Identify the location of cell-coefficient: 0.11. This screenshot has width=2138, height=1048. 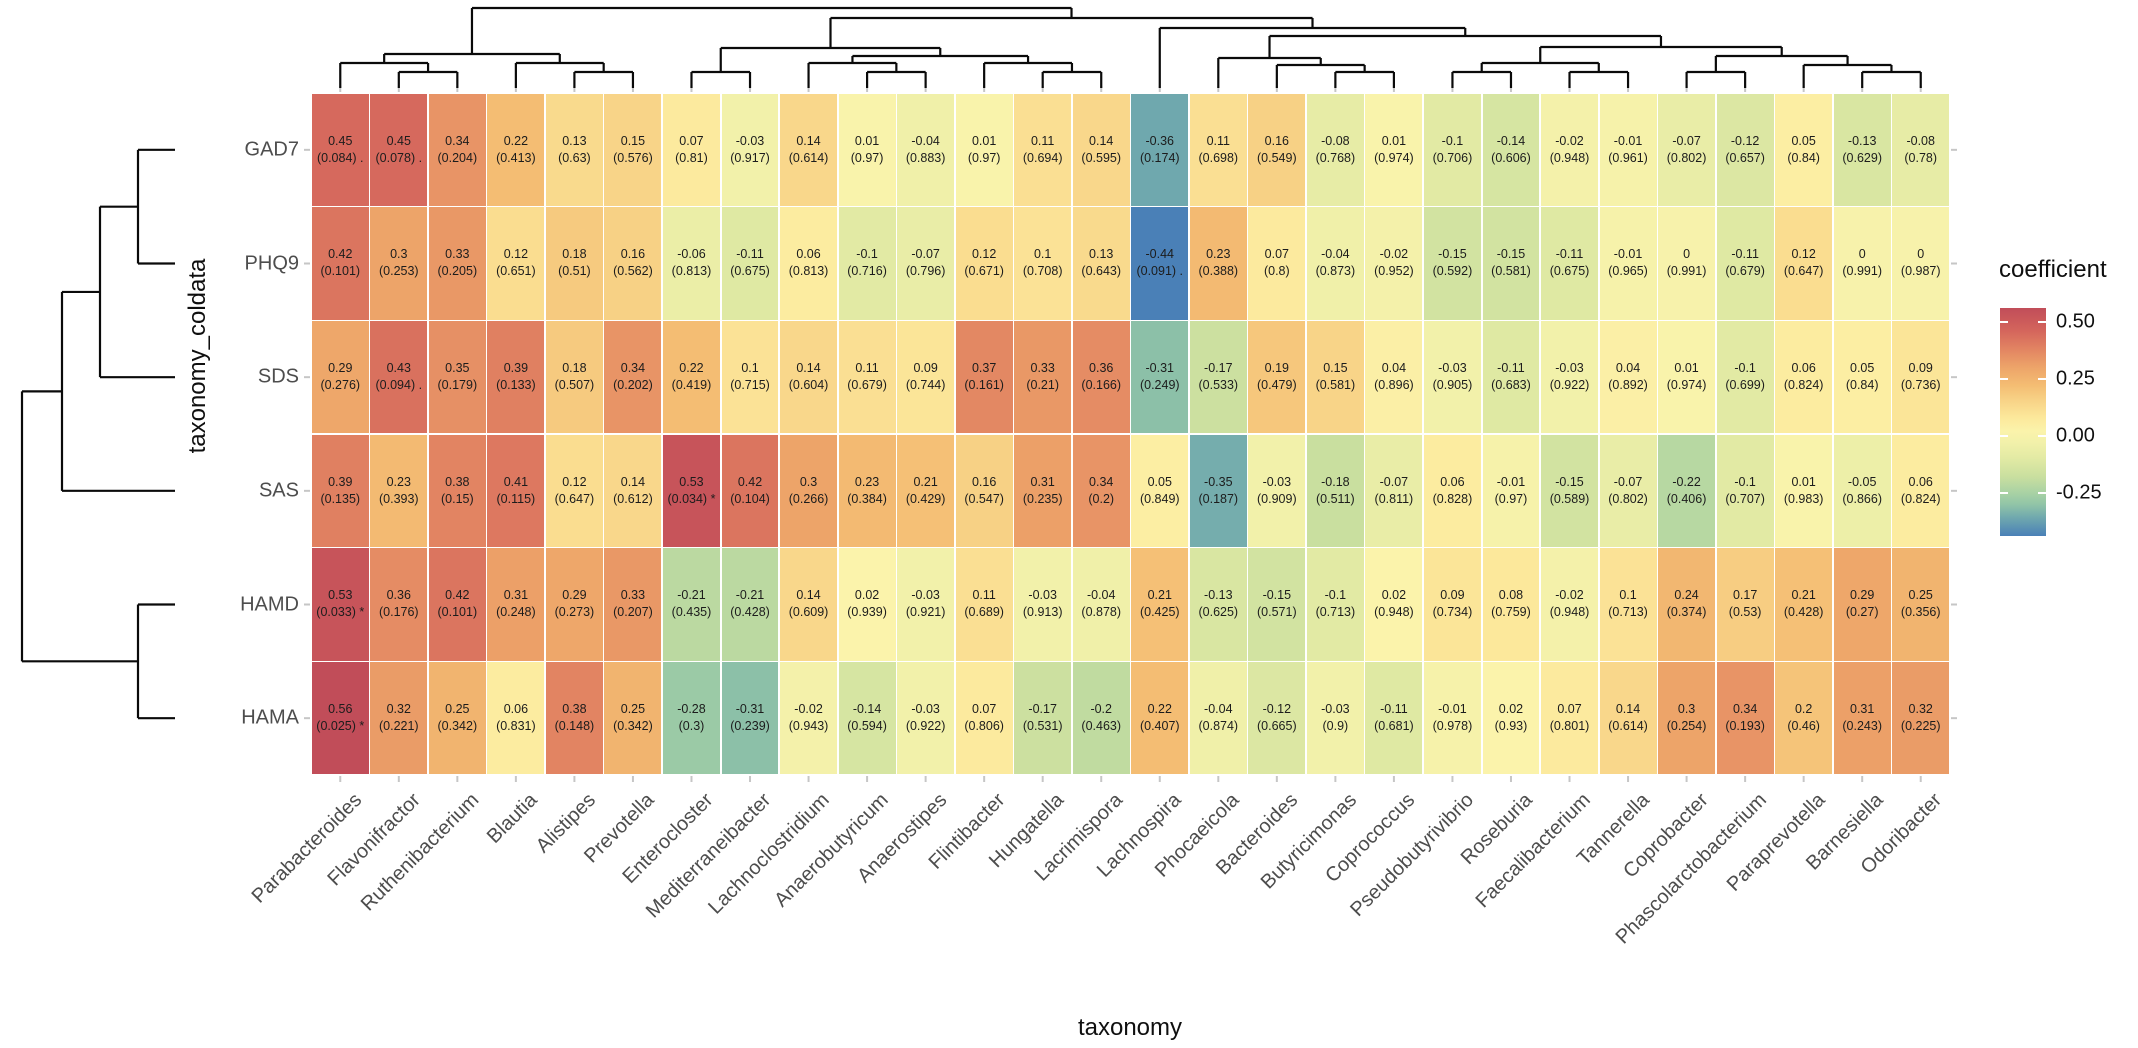
(984, 595).